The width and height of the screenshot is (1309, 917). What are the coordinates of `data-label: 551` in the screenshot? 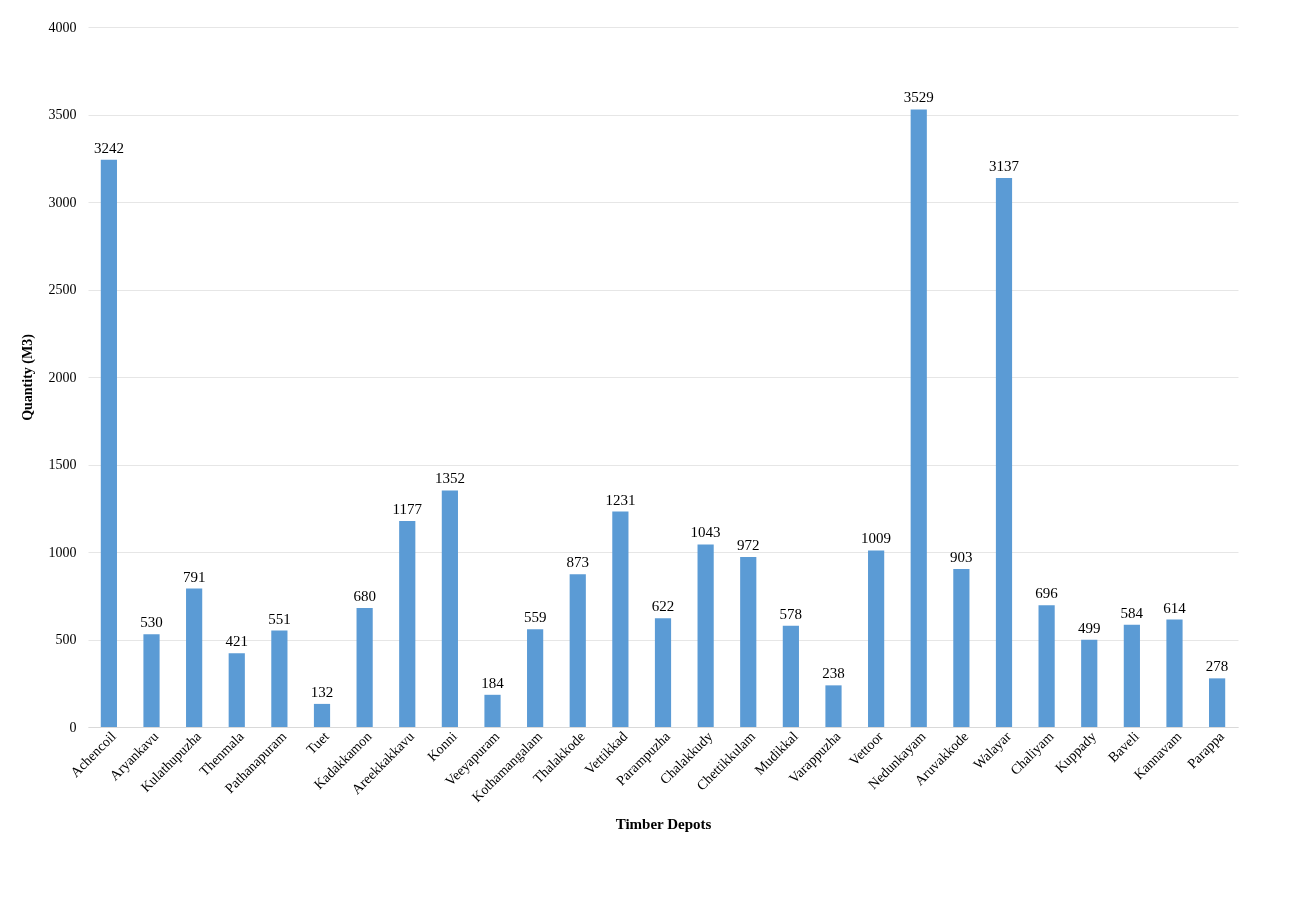 It's located at (279, 618).